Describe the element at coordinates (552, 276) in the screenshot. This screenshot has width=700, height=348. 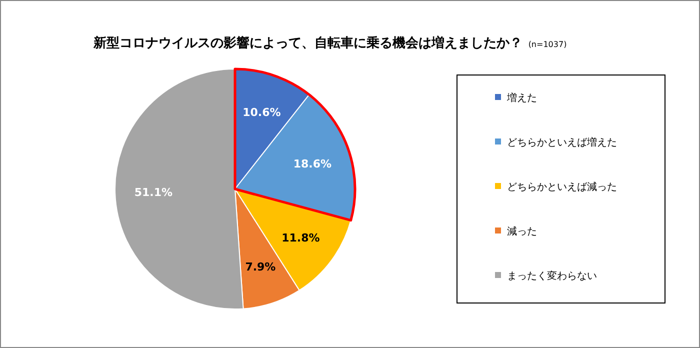
I see `legend-label: まったく変わらない` at that location.